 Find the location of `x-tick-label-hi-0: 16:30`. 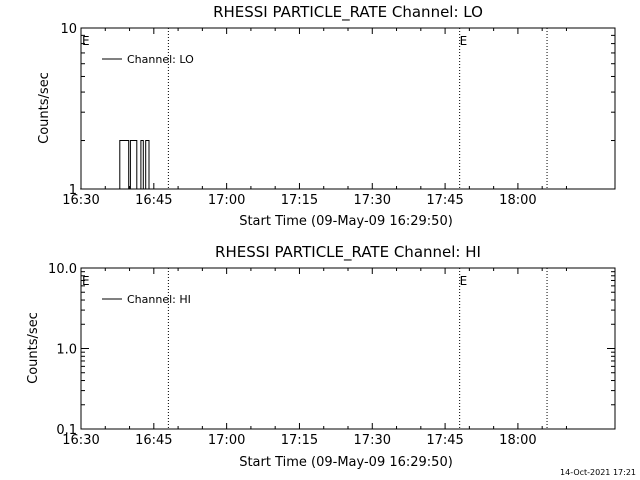

x-tick-label-hi-0: 16:30 is located at coordinates (80, 440).